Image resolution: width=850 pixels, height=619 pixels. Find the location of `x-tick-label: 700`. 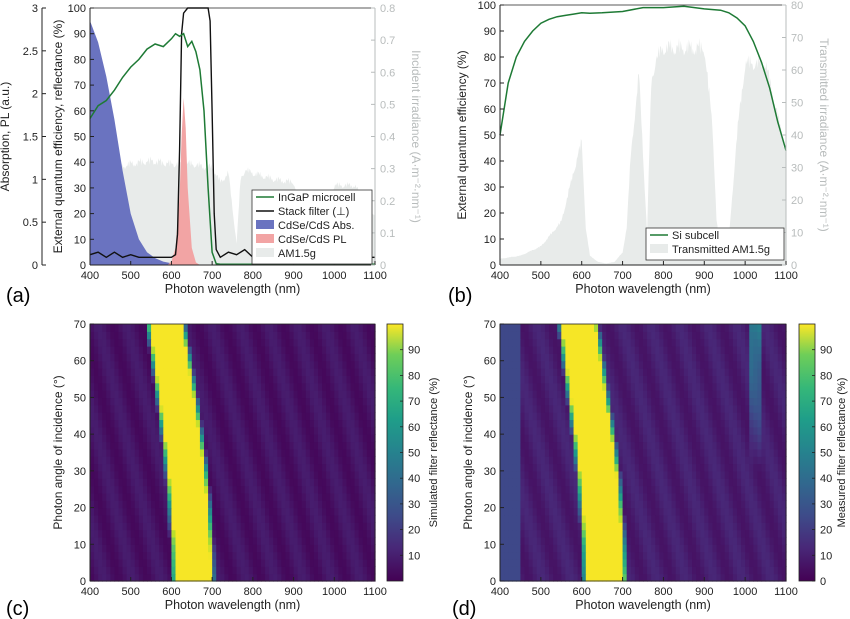

x-tick-label: 700 is located at coordinates (212, 276).